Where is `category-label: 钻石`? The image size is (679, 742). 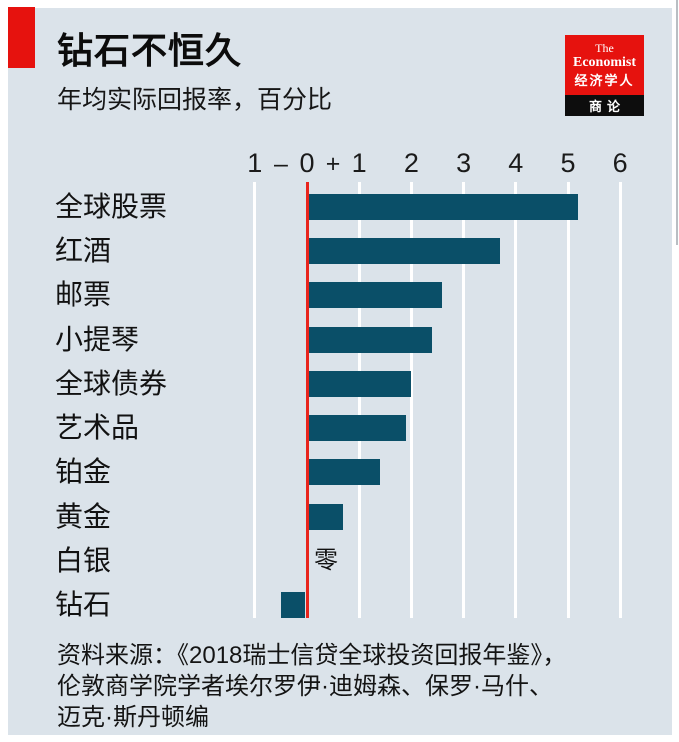 category-label: 钻石 is located at coordinates (83, 604).